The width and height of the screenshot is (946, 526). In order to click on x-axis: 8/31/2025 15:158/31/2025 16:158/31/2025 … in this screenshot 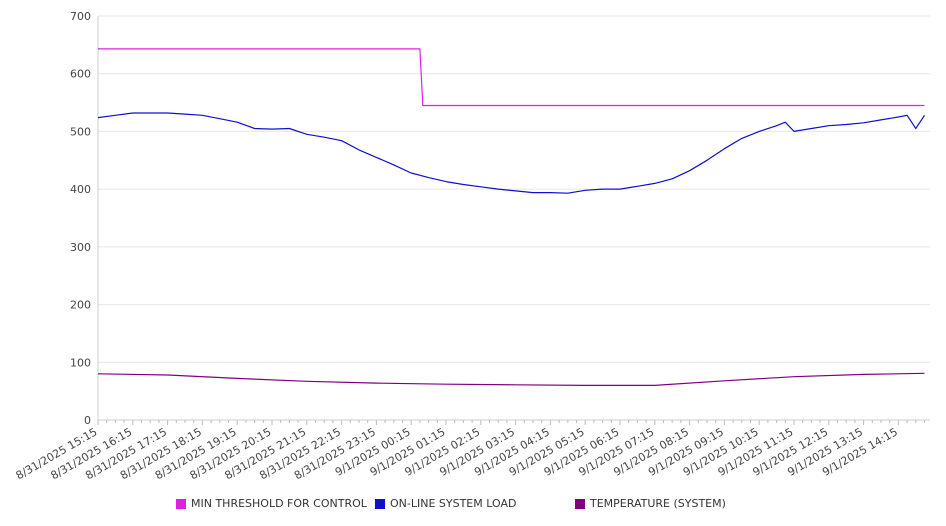, I will do `click(472, 450)`.